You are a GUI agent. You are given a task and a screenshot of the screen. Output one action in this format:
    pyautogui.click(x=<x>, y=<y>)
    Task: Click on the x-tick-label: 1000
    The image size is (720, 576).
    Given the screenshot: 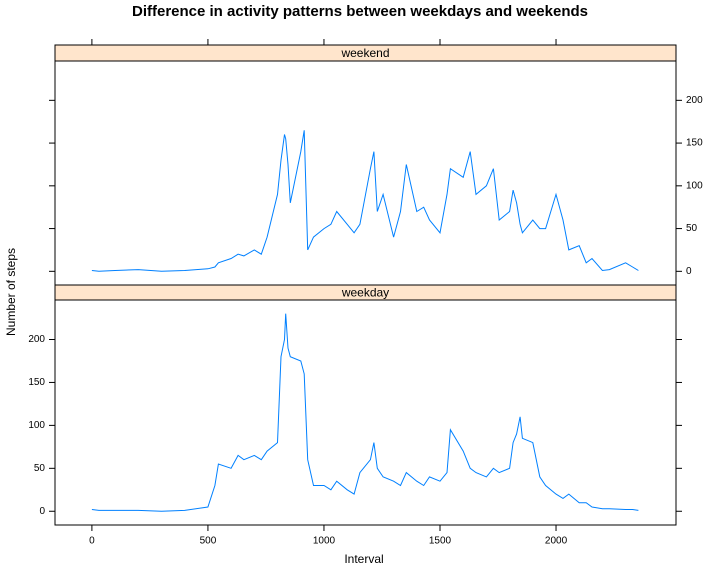 What is the action you would take?
    pyautogui.click(x=324, y=541)
    